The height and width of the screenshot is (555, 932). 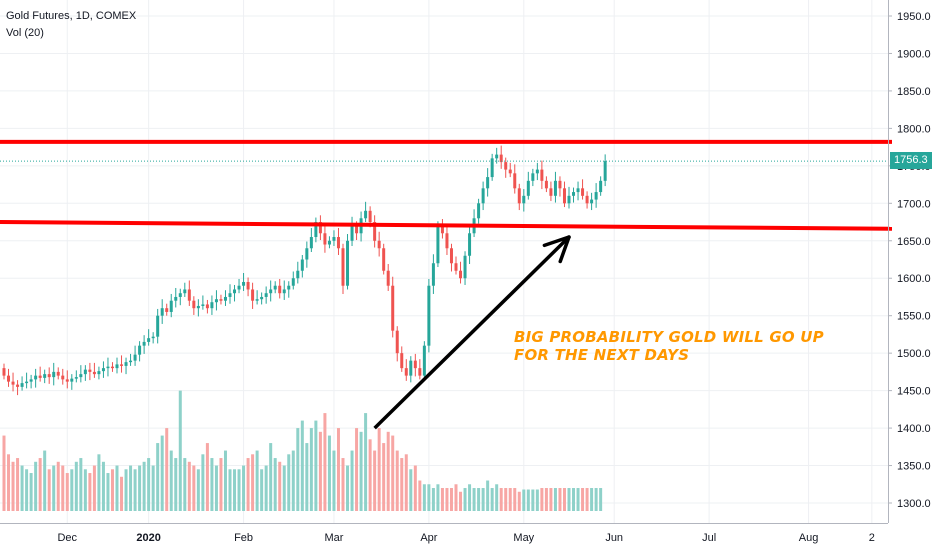 I want to click on price-tick-label: 1850.0, so click(x=914, y=92).